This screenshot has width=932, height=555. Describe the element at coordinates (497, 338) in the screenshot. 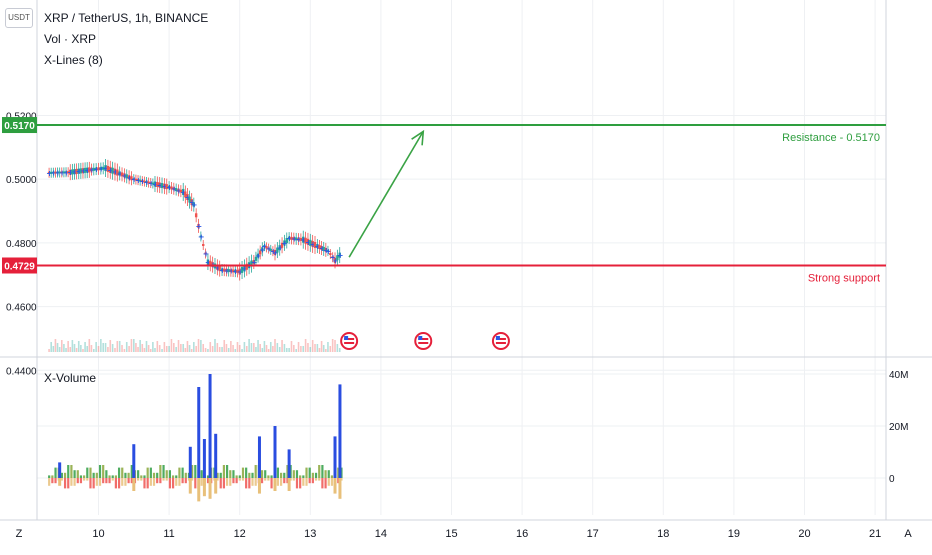

I see `event-flag-canton` at that location.